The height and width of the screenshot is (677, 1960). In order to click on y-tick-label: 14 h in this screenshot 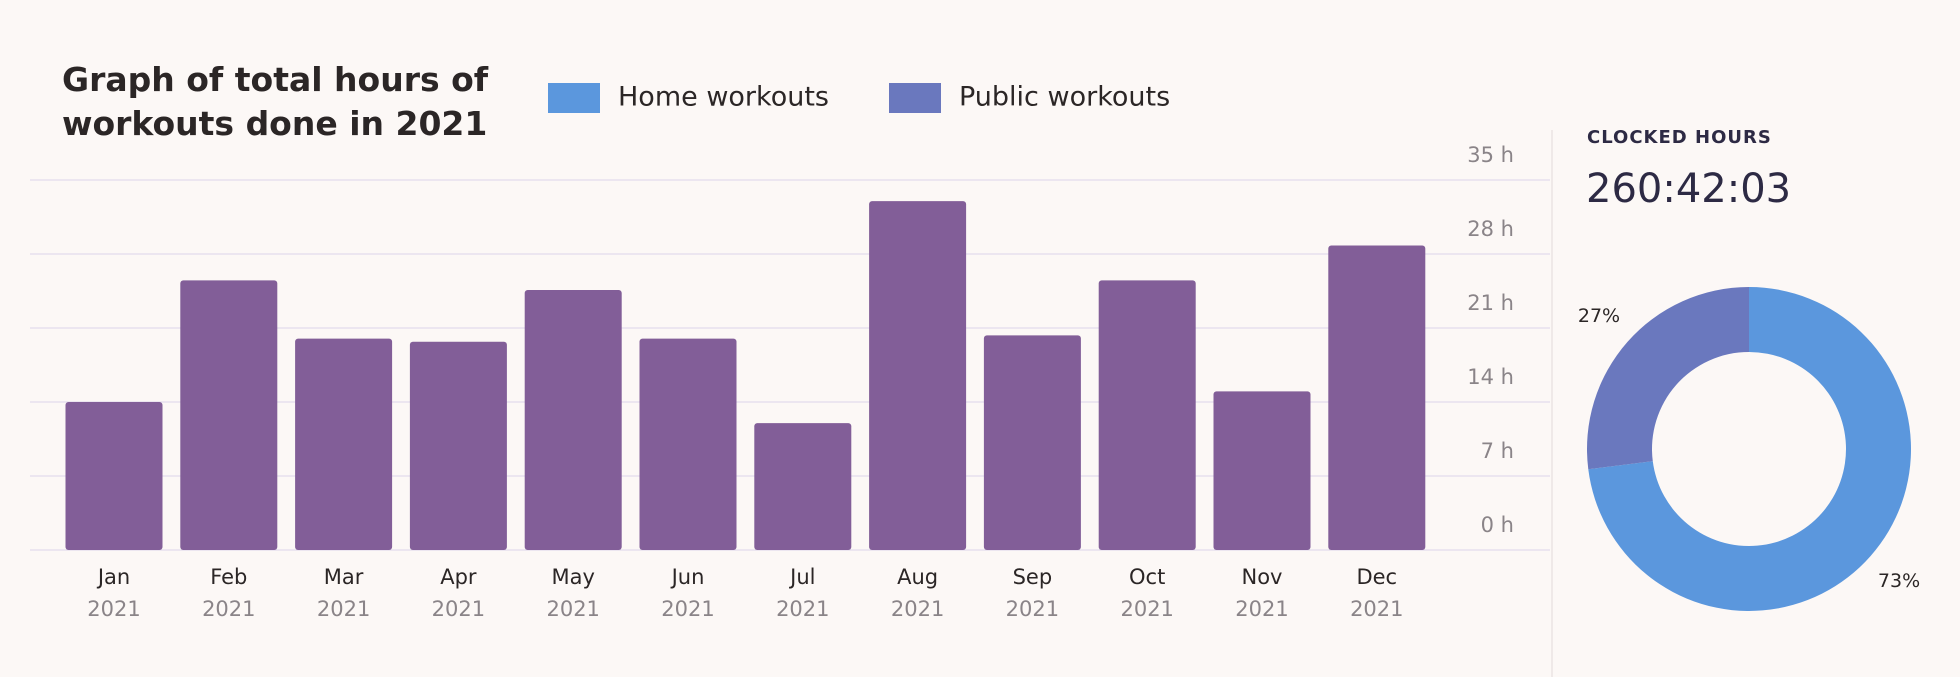, I will do `click(1490, 377)`.